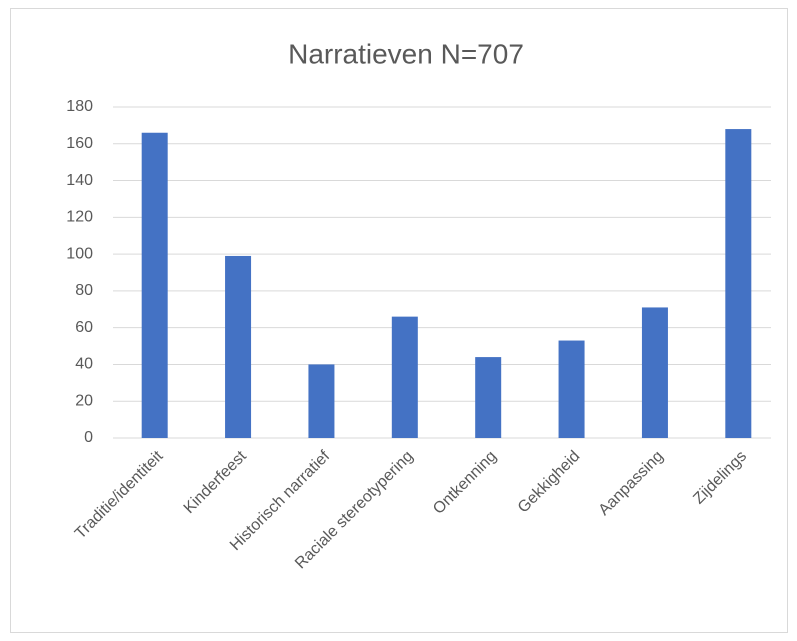 The width and height of the screenshot is (797, 641). I want to click on y-tick-label: 80, so click(84, 290).